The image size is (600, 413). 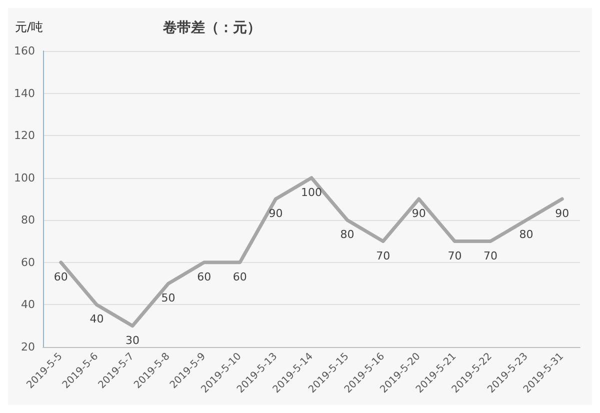 I want to click on data-label: 30, so click(x=133, y=340).